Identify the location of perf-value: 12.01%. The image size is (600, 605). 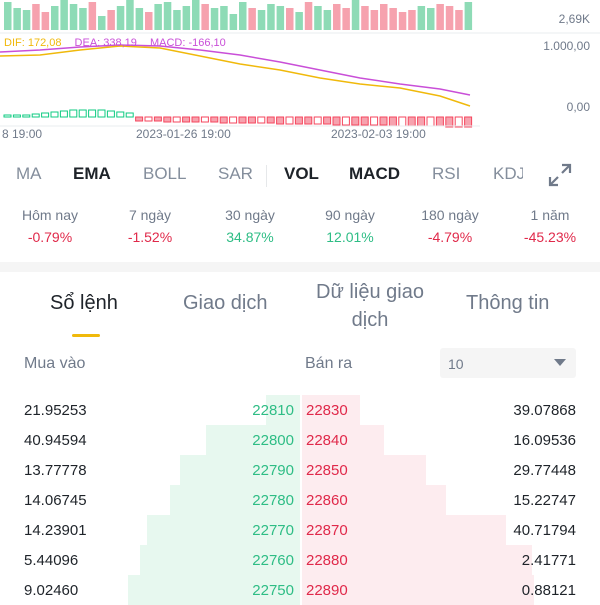
(350, 237).